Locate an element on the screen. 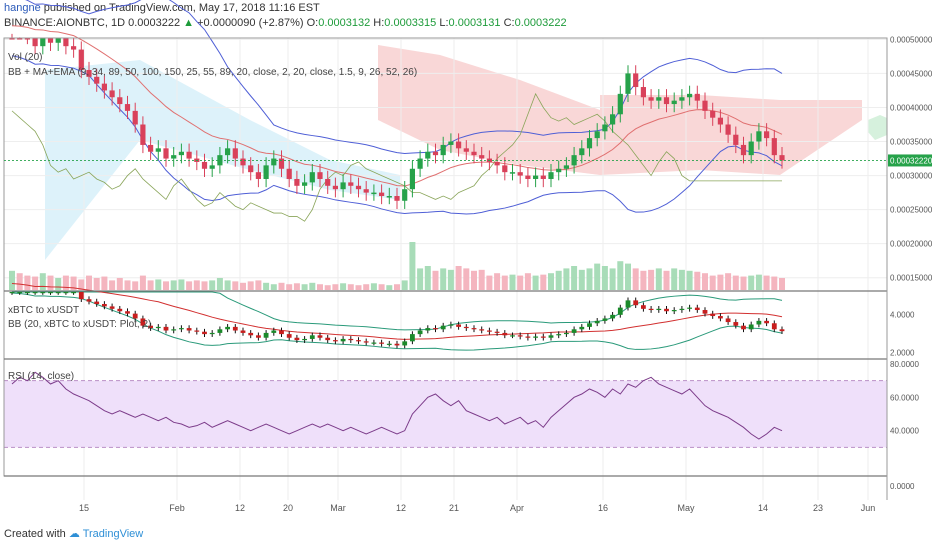  tradingview-brand: TradingView is located at coordinates (113, 534).